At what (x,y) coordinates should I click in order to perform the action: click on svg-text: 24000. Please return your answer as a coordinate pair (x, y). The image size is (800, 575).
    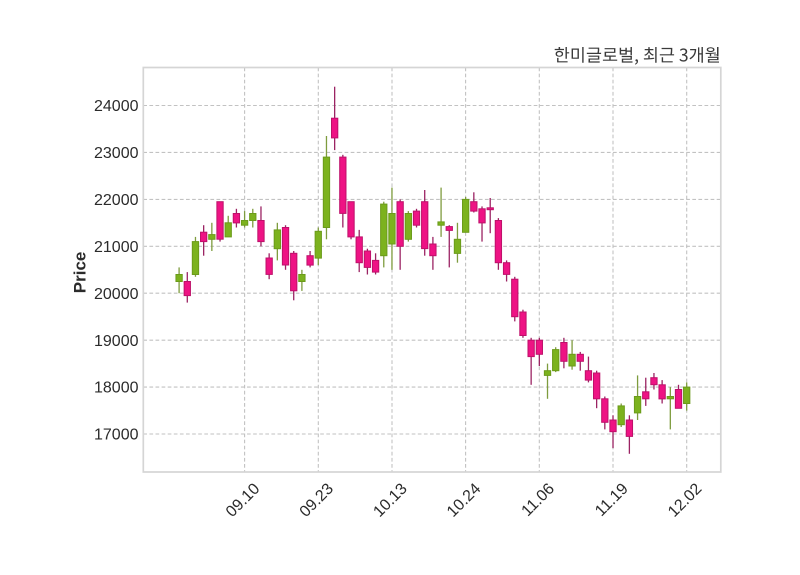
    Looking at the image, I should click on (116, 106).